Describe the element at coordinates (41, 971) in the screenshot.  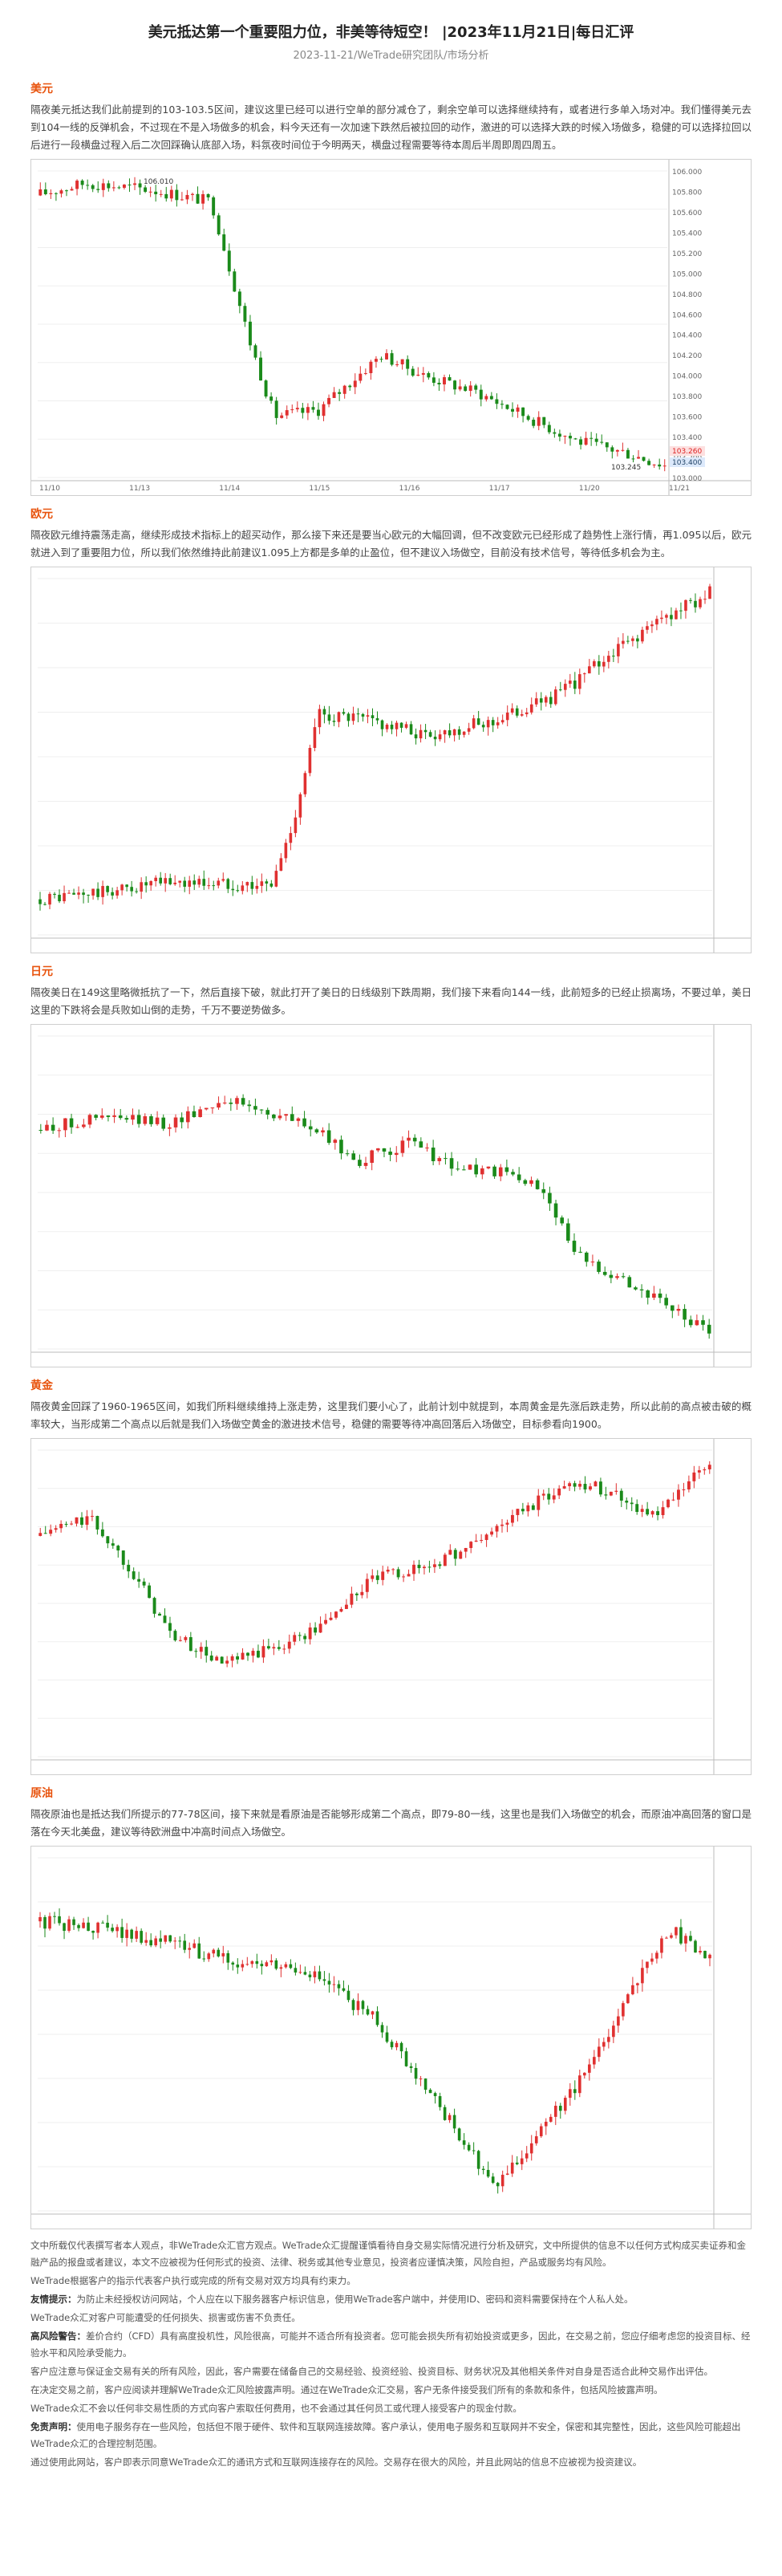
I see `section-heading: 日元` at that location.